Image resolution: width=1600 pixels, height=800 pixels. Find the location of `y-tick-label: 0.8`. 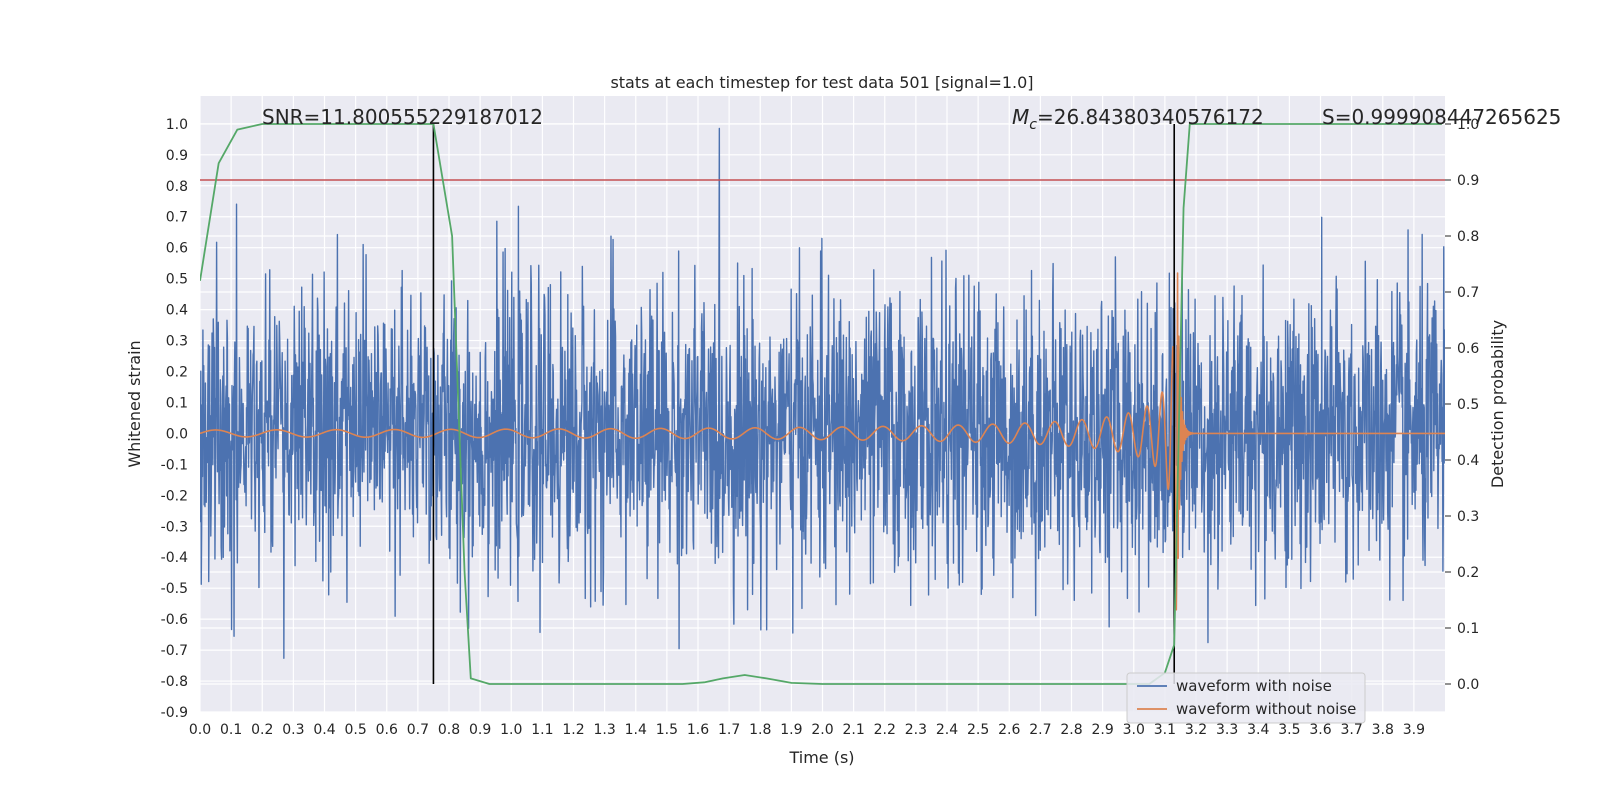

y-tick-label: 0.8 is located at coordinates (177, 187).